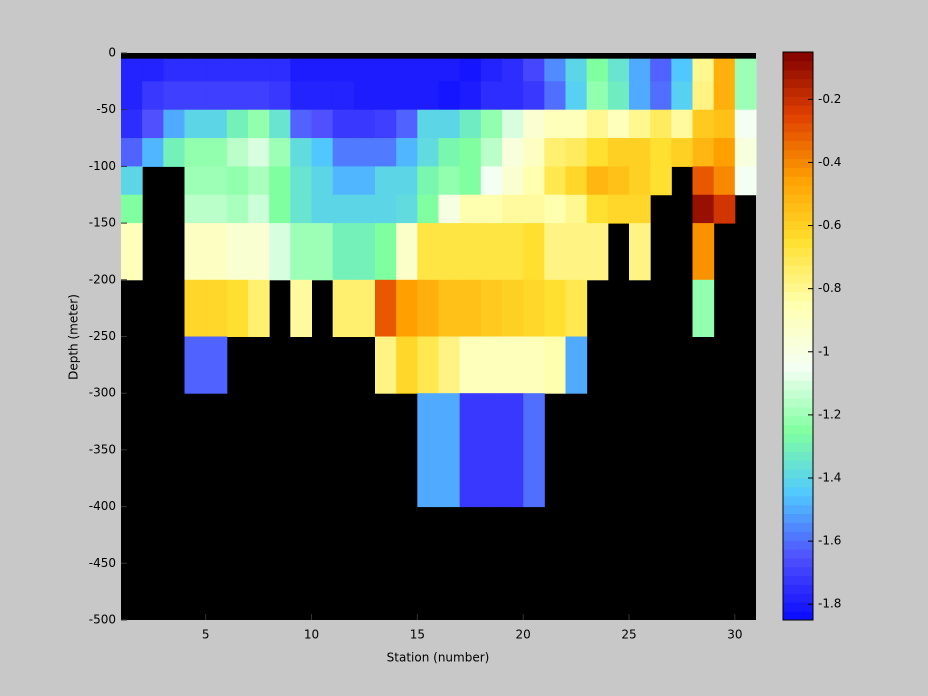 Image resolution: width=928 pixels, height=696 pixels. What do you see at coordinates (102, 620) in the screenshot?
I see `y-tick-label: -500` at bounding box center [102, 620].